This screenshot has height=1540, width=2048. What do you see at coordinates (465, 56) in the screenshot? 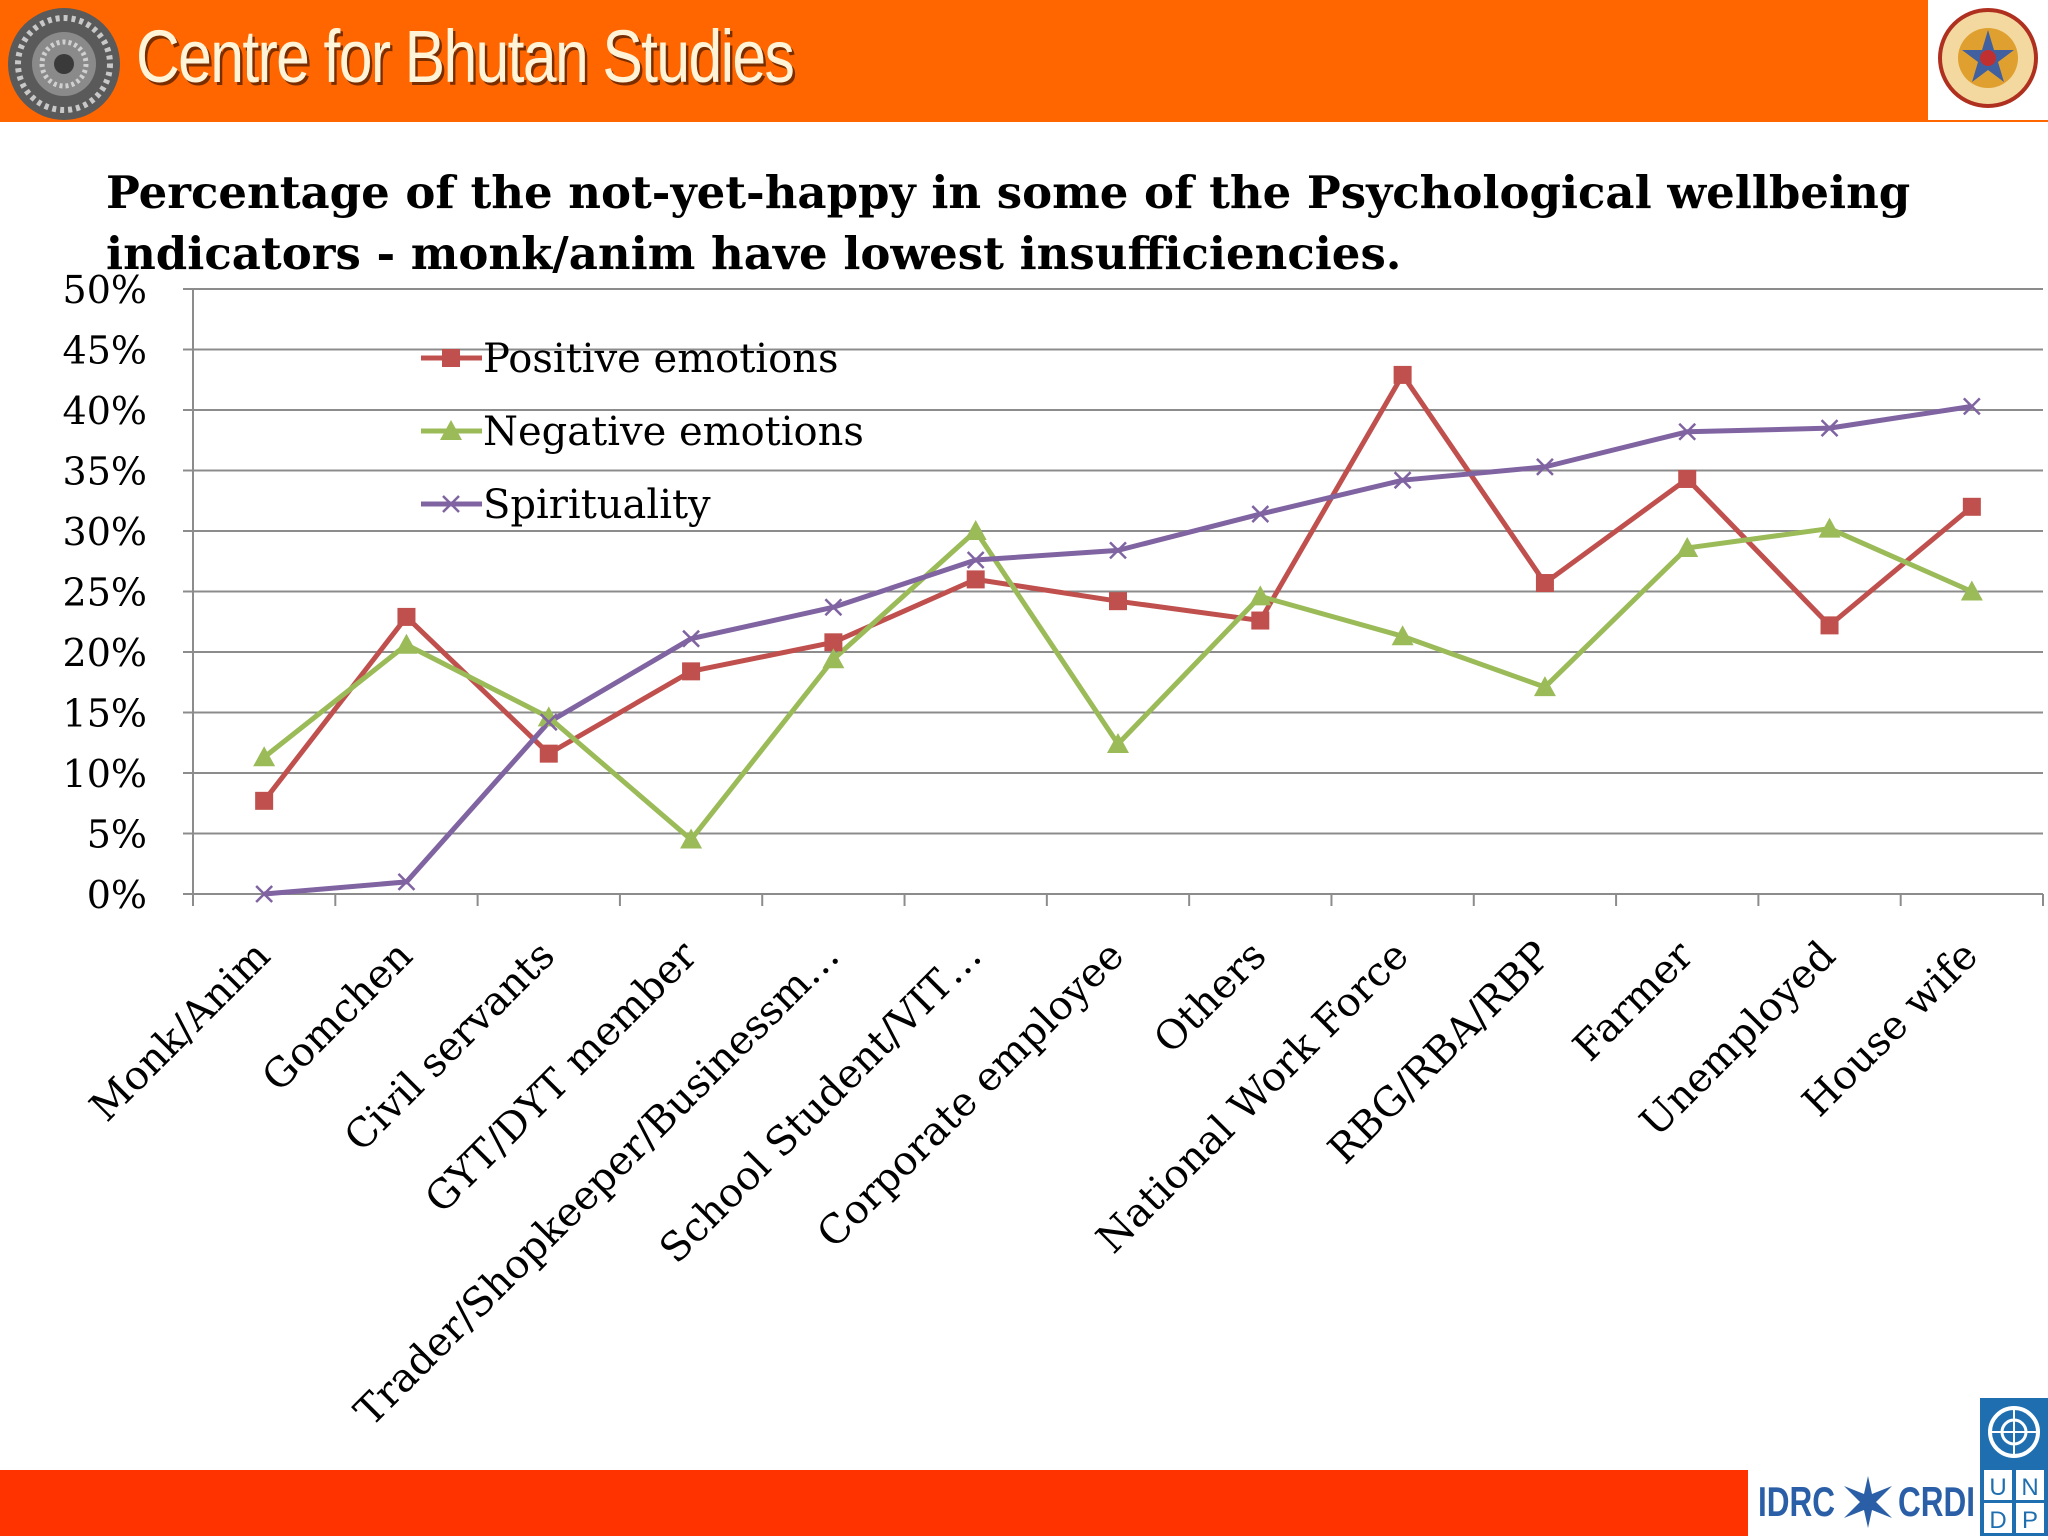
I see `org-title: Centre for Bhutan Studies` at bounding box center [465, 56].